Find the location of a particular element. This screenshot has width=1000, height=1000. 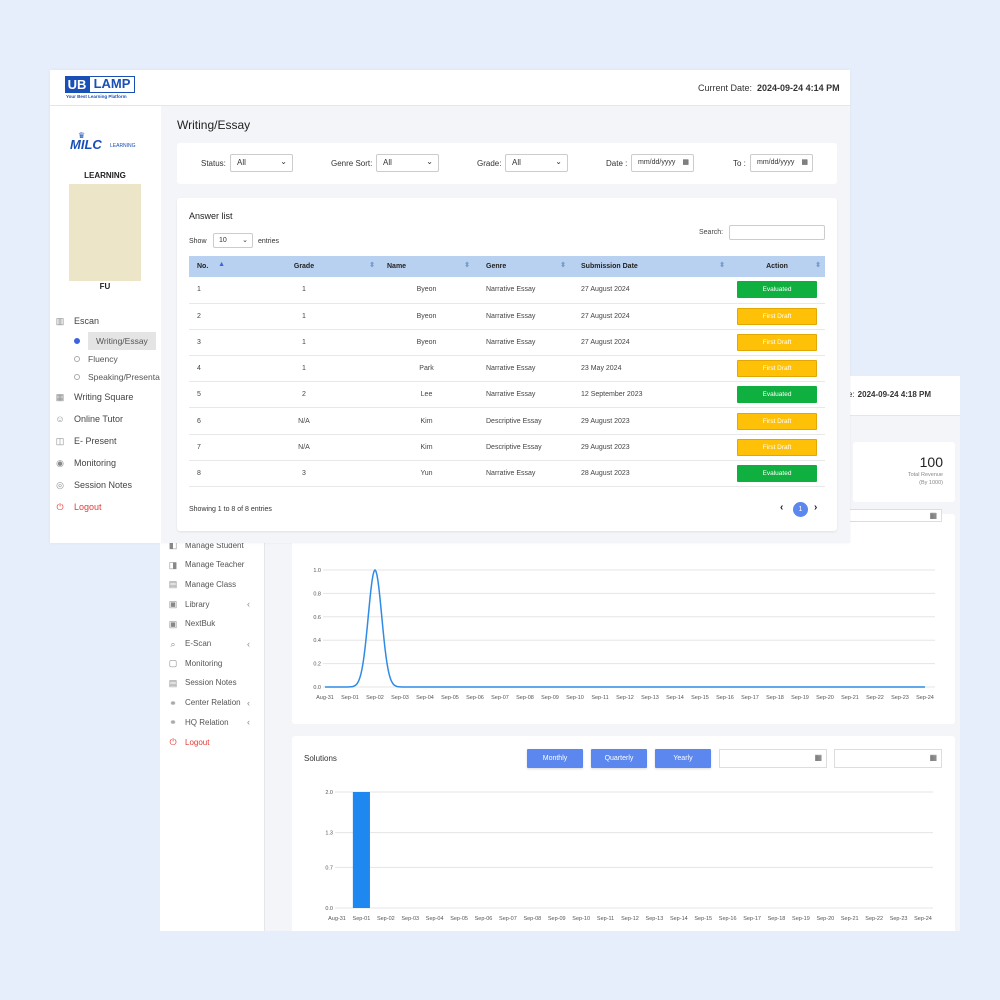

status-select: All ⌄ is located at coordinates (261, 163).